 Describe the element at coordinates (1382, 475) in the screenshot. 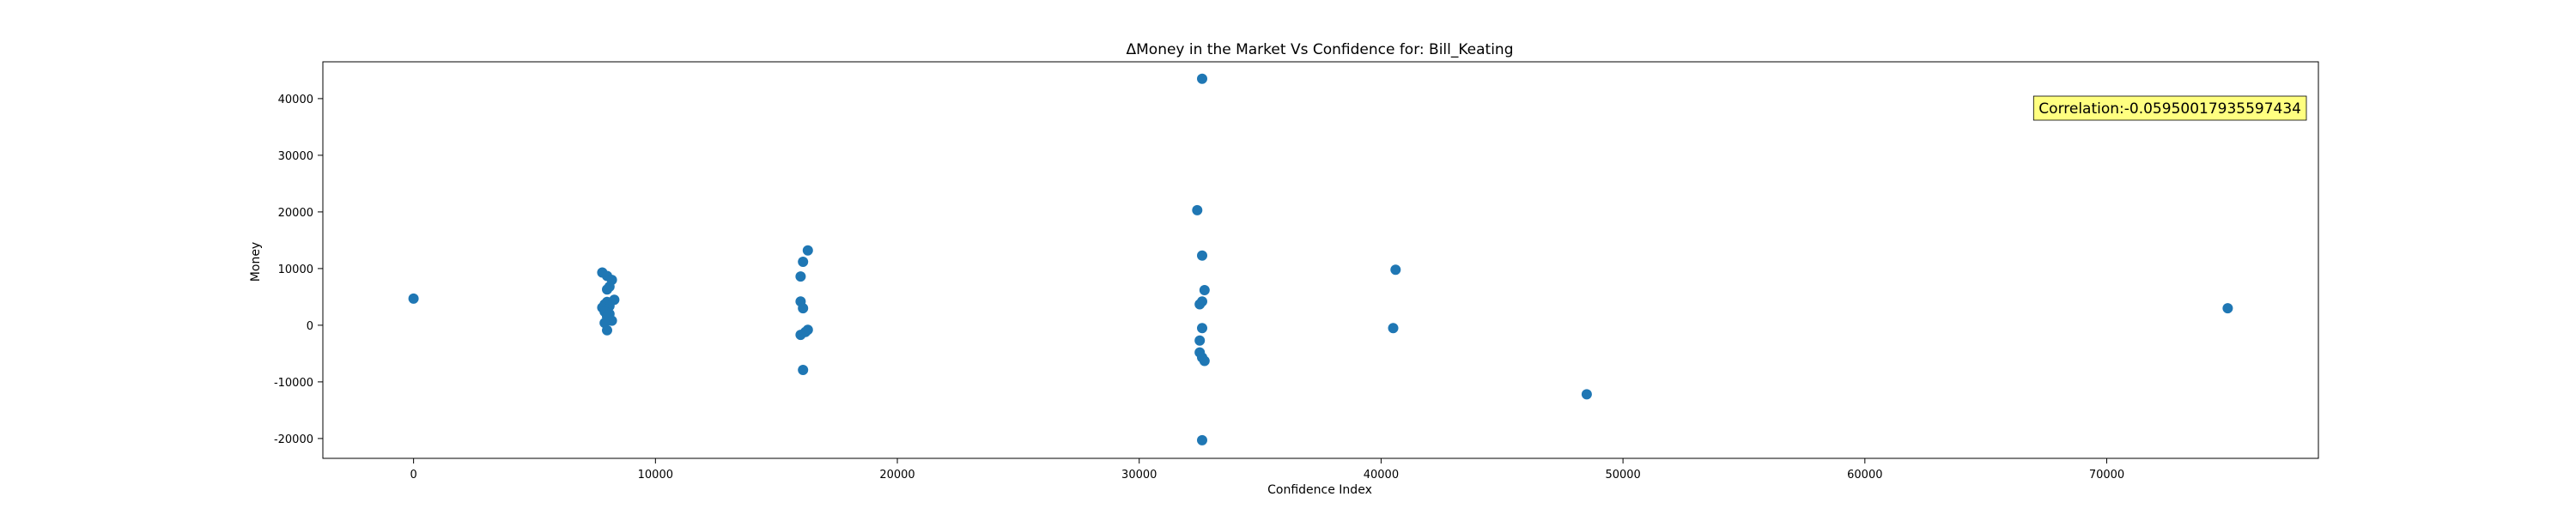

I see `x-tick-label: 40000` at that location.